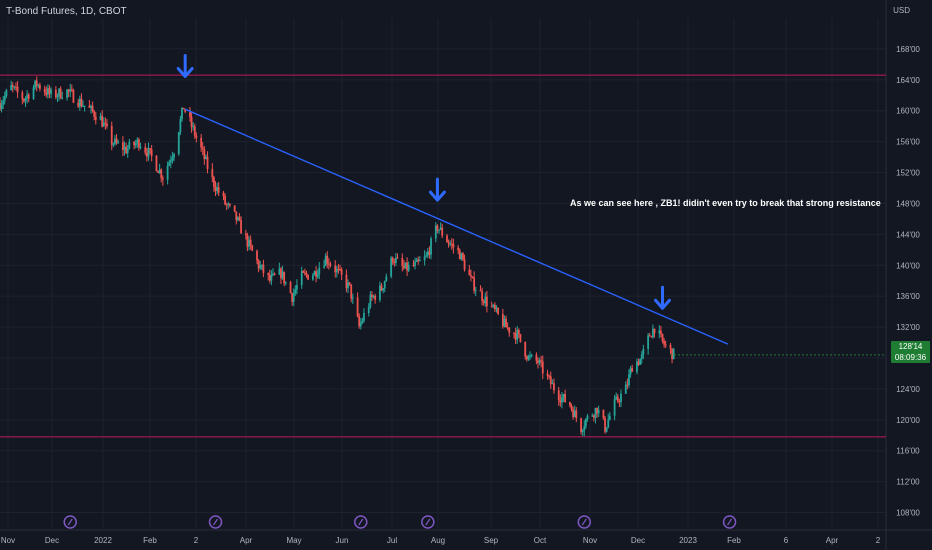 The image size is (932, 550). I want to click on y-tick-label: 136'00, so click(908, 296).